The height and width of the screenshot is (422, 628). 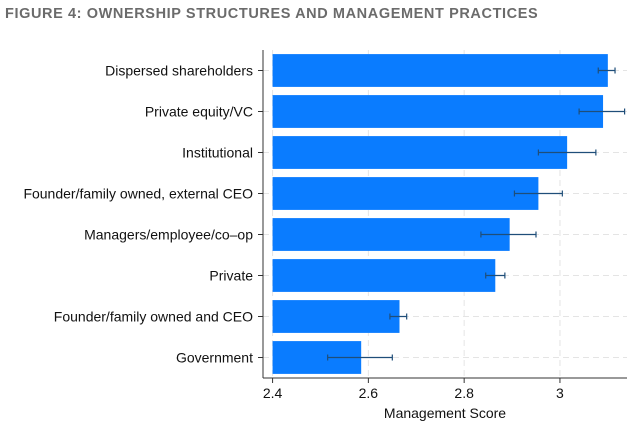 What do you see at coordinates (464, 393) in the screenshot?
I see `x-tick-label: 2.8` at bounding box center [464, 393].